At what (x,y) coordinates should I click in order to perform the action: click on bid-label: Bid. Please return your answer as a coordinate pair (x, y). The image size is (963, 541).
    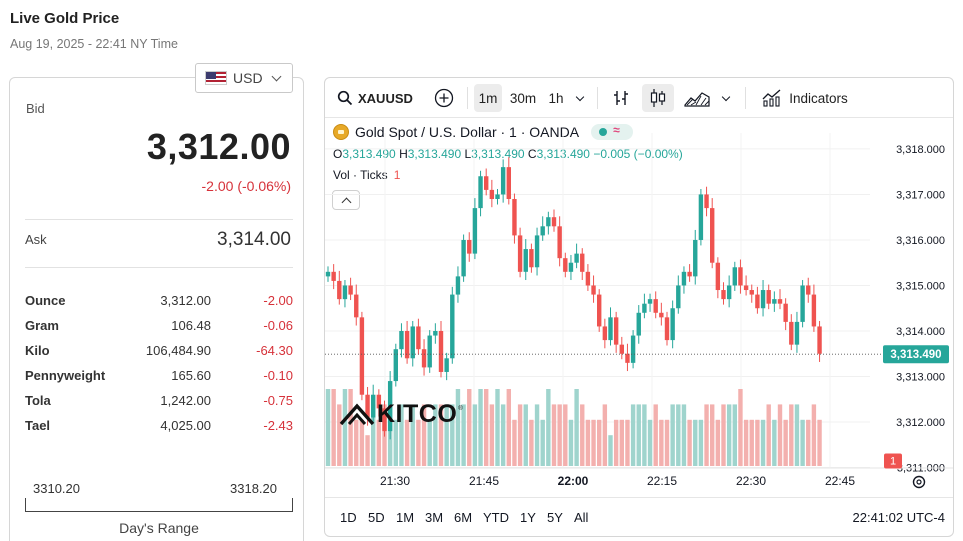
    Looking at the image, I should click on (35, 108).